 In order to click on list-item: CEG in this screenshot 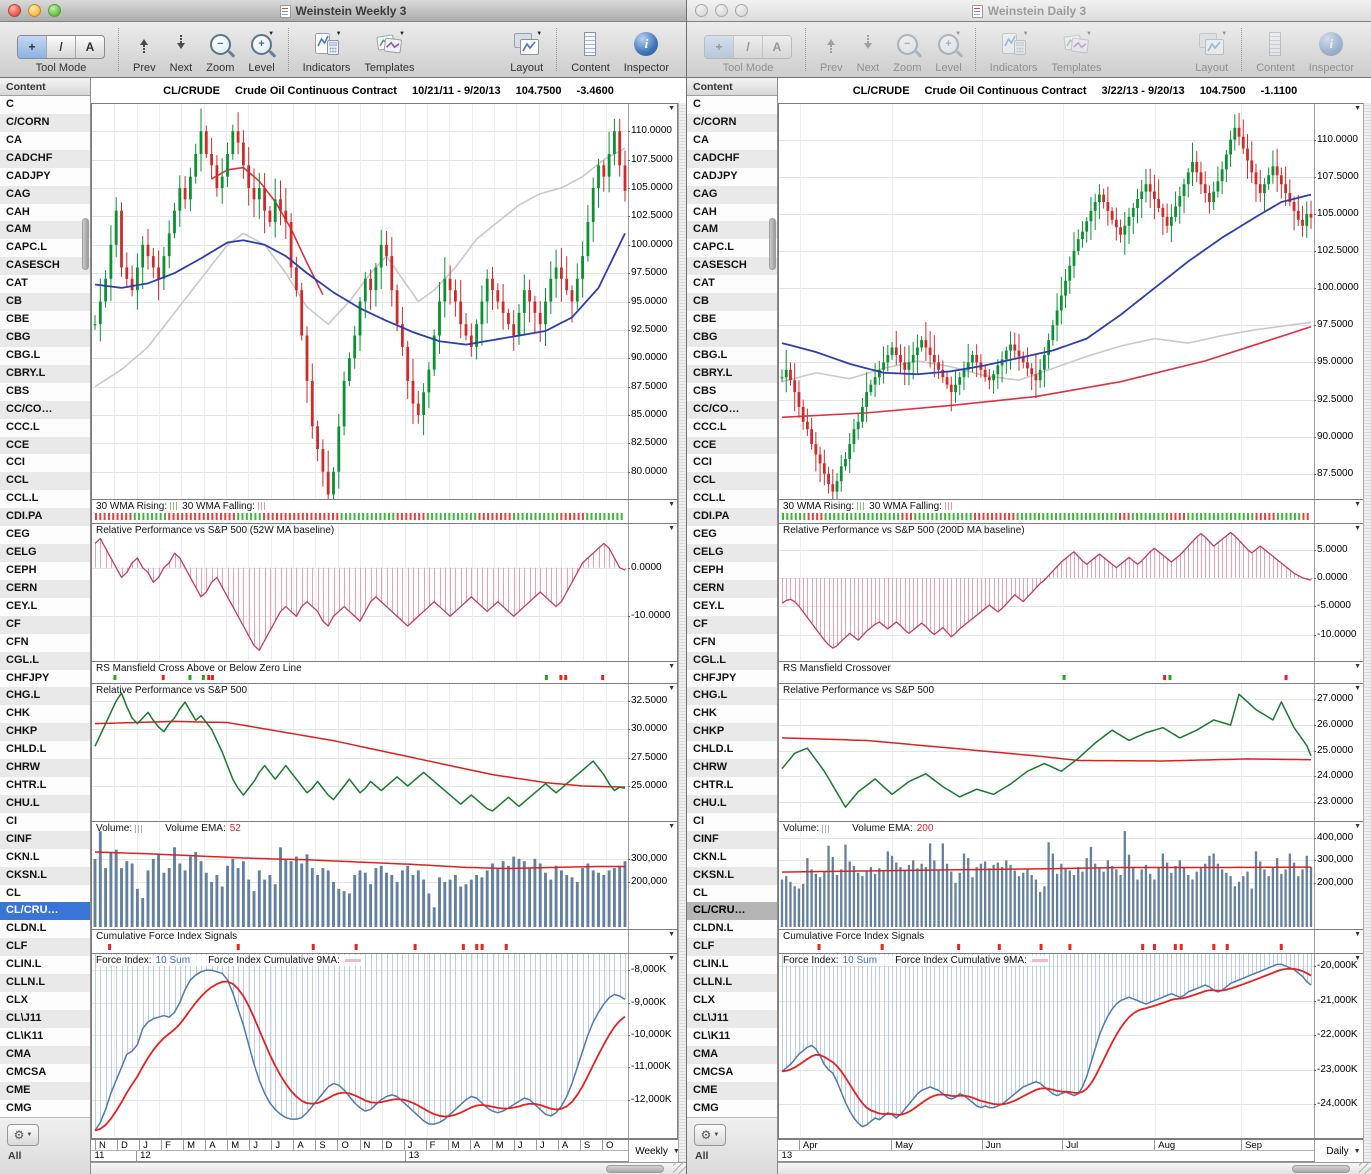, I will do `click(732, 535)`.